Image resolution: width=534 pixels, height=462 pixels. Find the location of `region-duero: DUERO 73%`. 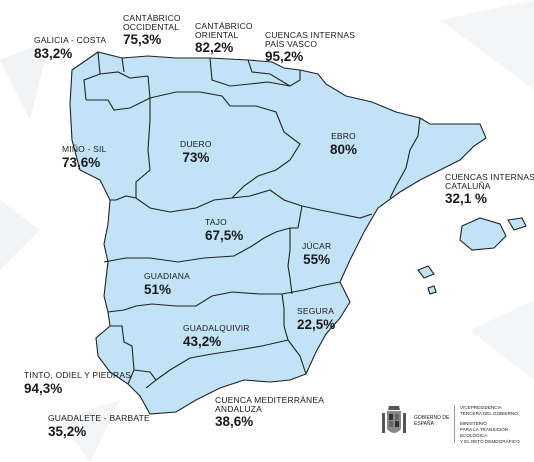

region-duero: DUERO 73% is located at coordinates (196, 152).